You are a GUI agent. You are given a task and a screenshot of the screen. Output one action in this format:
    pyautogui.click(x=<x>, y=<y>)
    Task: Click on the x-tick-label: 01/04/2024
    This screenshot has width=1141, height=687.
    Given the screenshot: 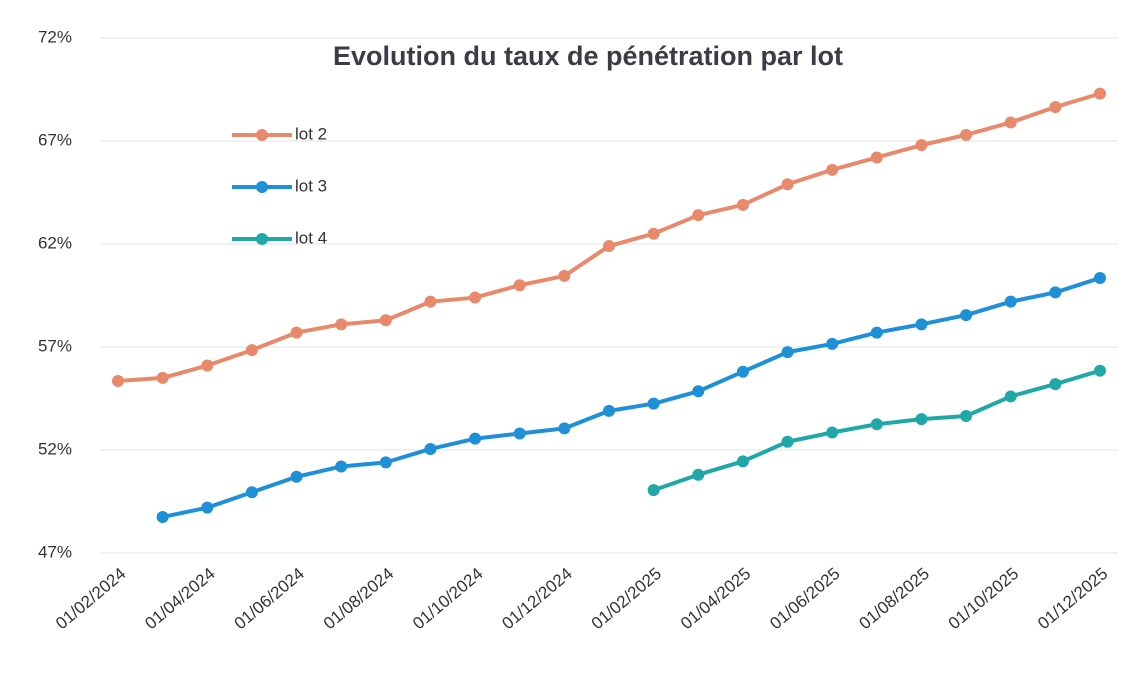 What is the action you would take?
    pyautogui.click(x=179, y=598)
    